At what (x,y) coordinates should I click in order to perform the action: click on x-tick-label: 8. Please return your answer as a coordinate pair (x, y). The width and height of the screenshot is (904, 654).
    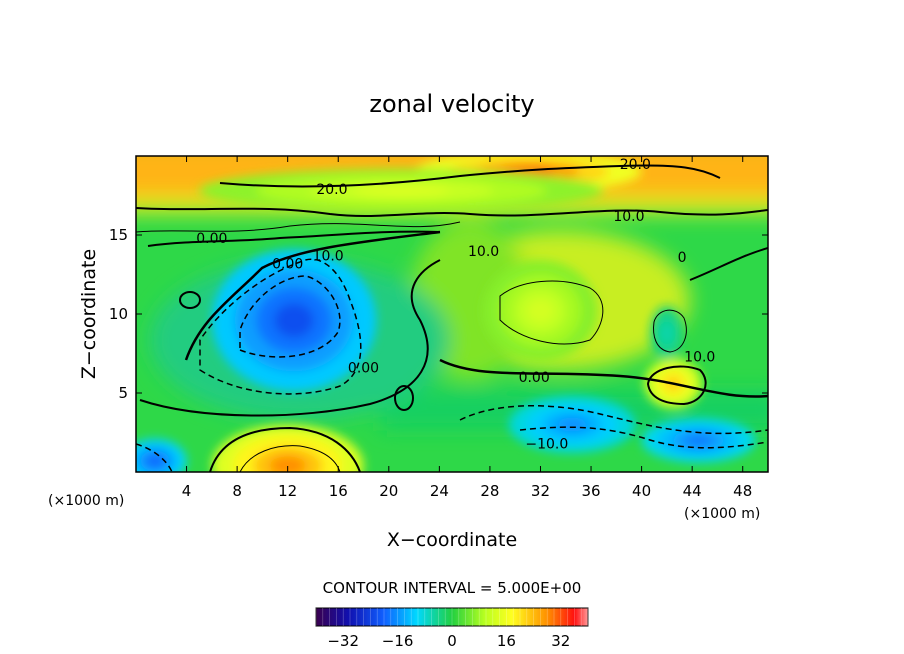
    Looking at the image, I should click on (237, 491).